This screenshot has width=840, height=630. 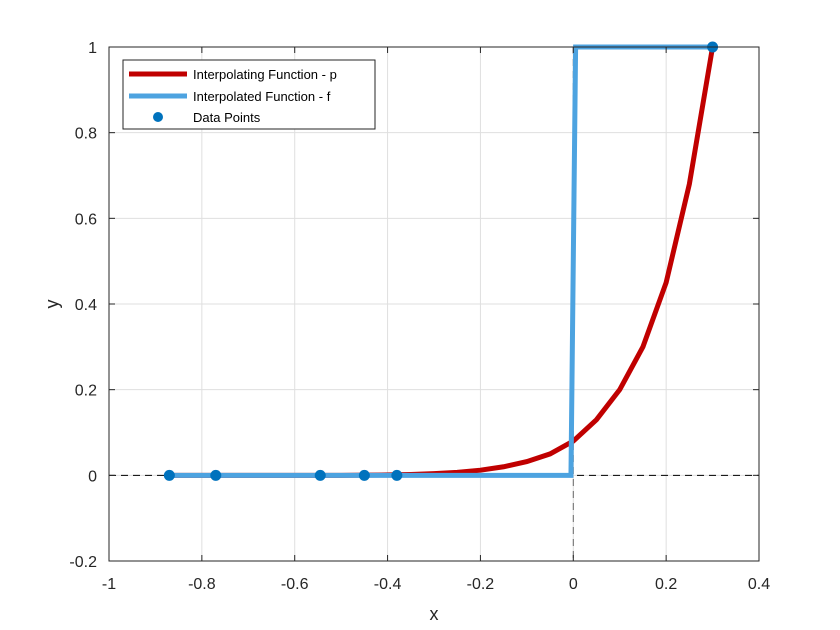 I want to click on x-tick-label: 0.4, so click(x=759, y=584).